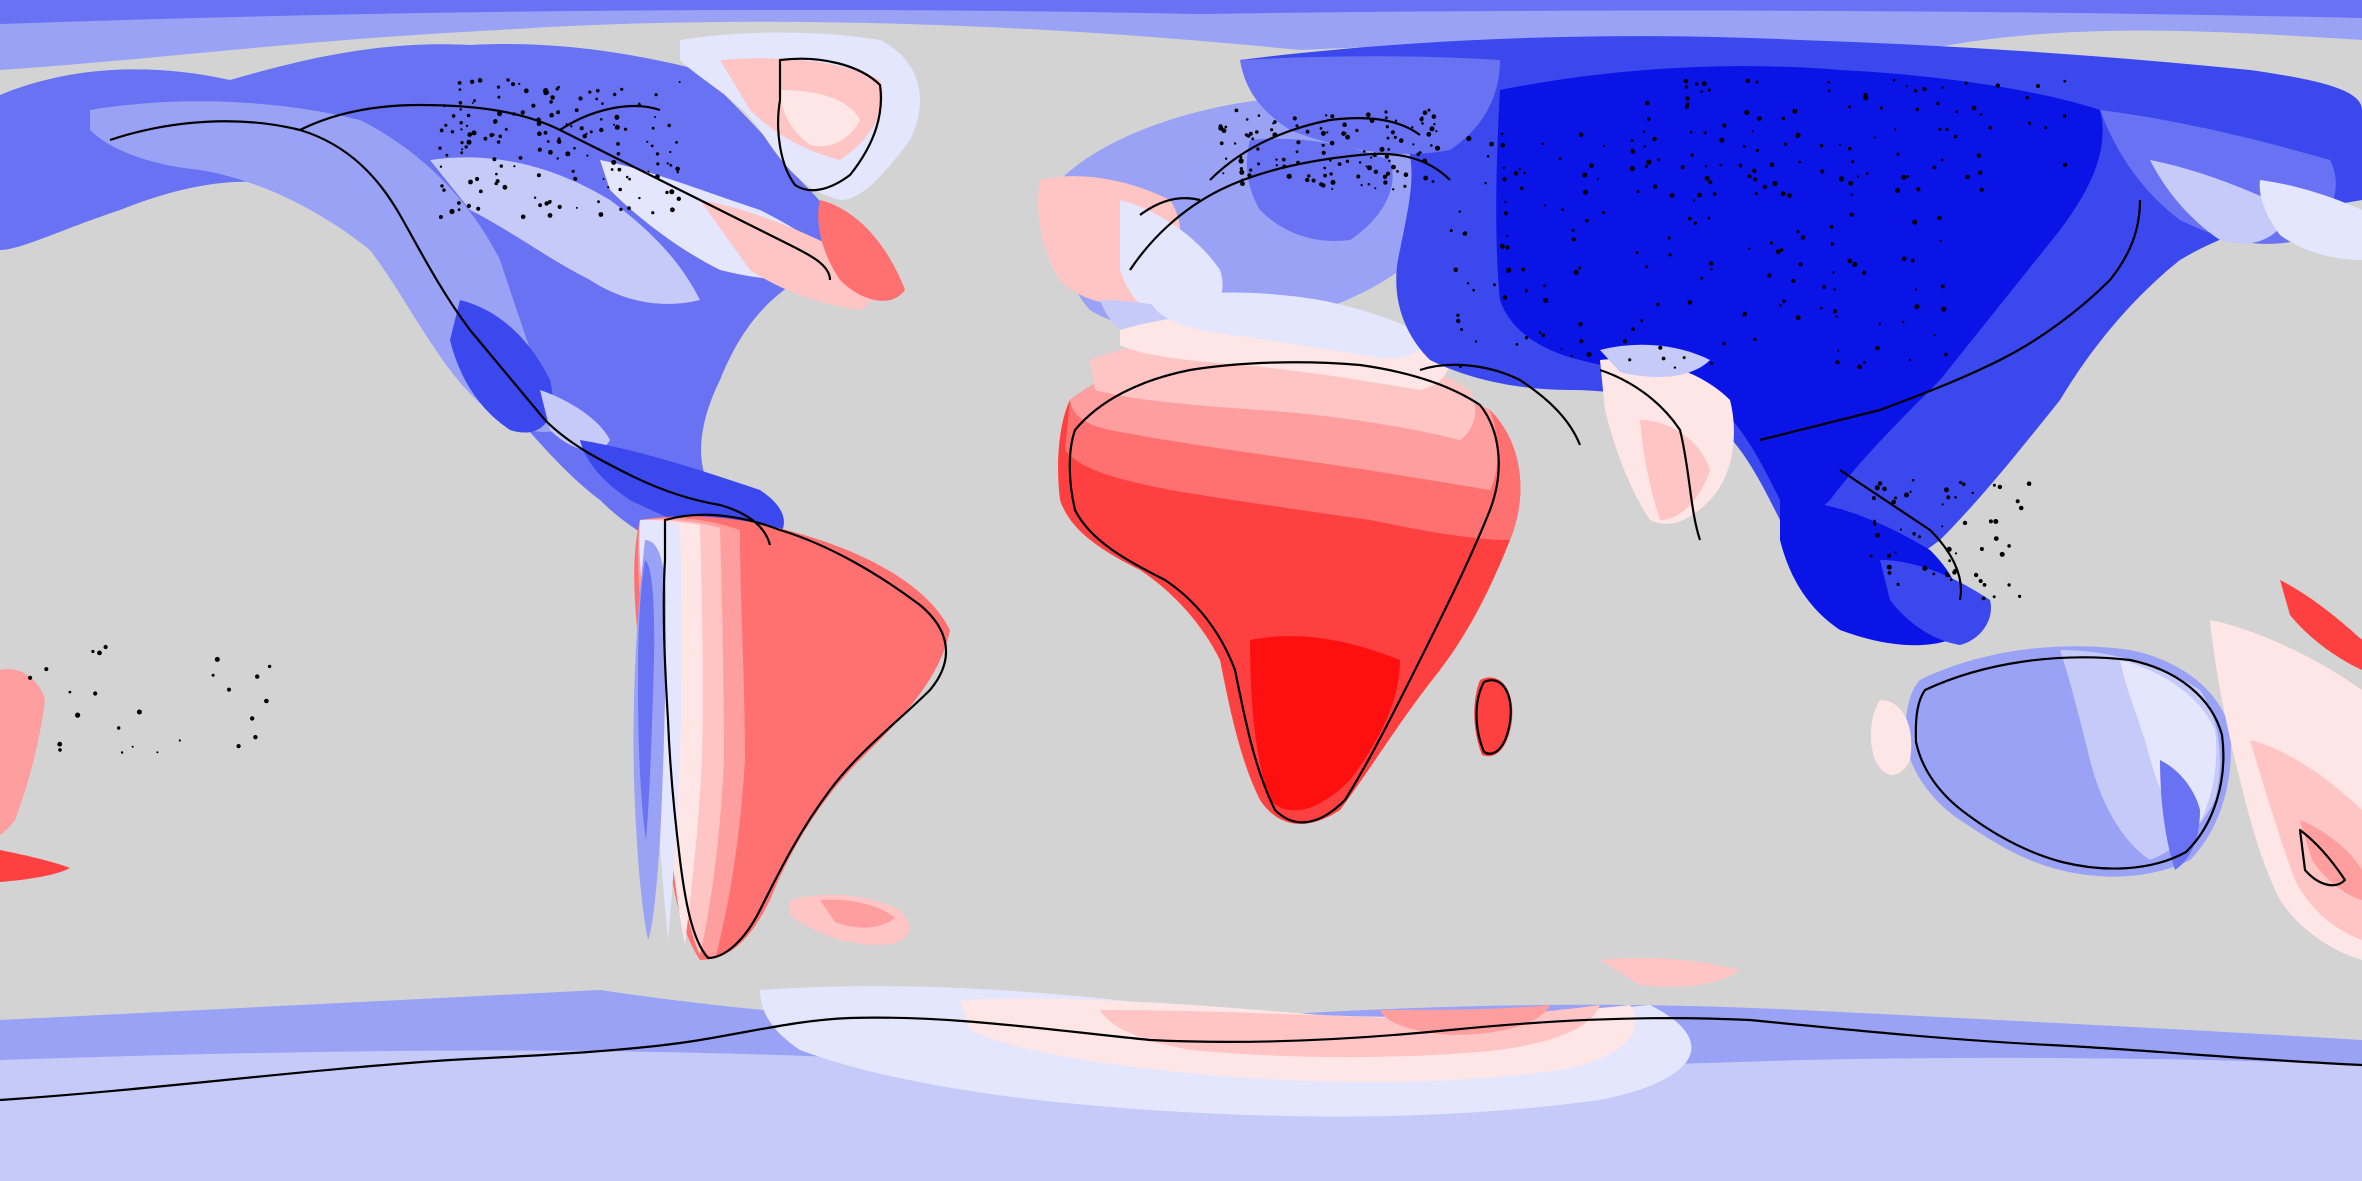 The image size is (2362, 1181). What do you see at coordinates (1493, 717) in the screenshot?
I see `madagascar` at bounding box center [1493, 717].